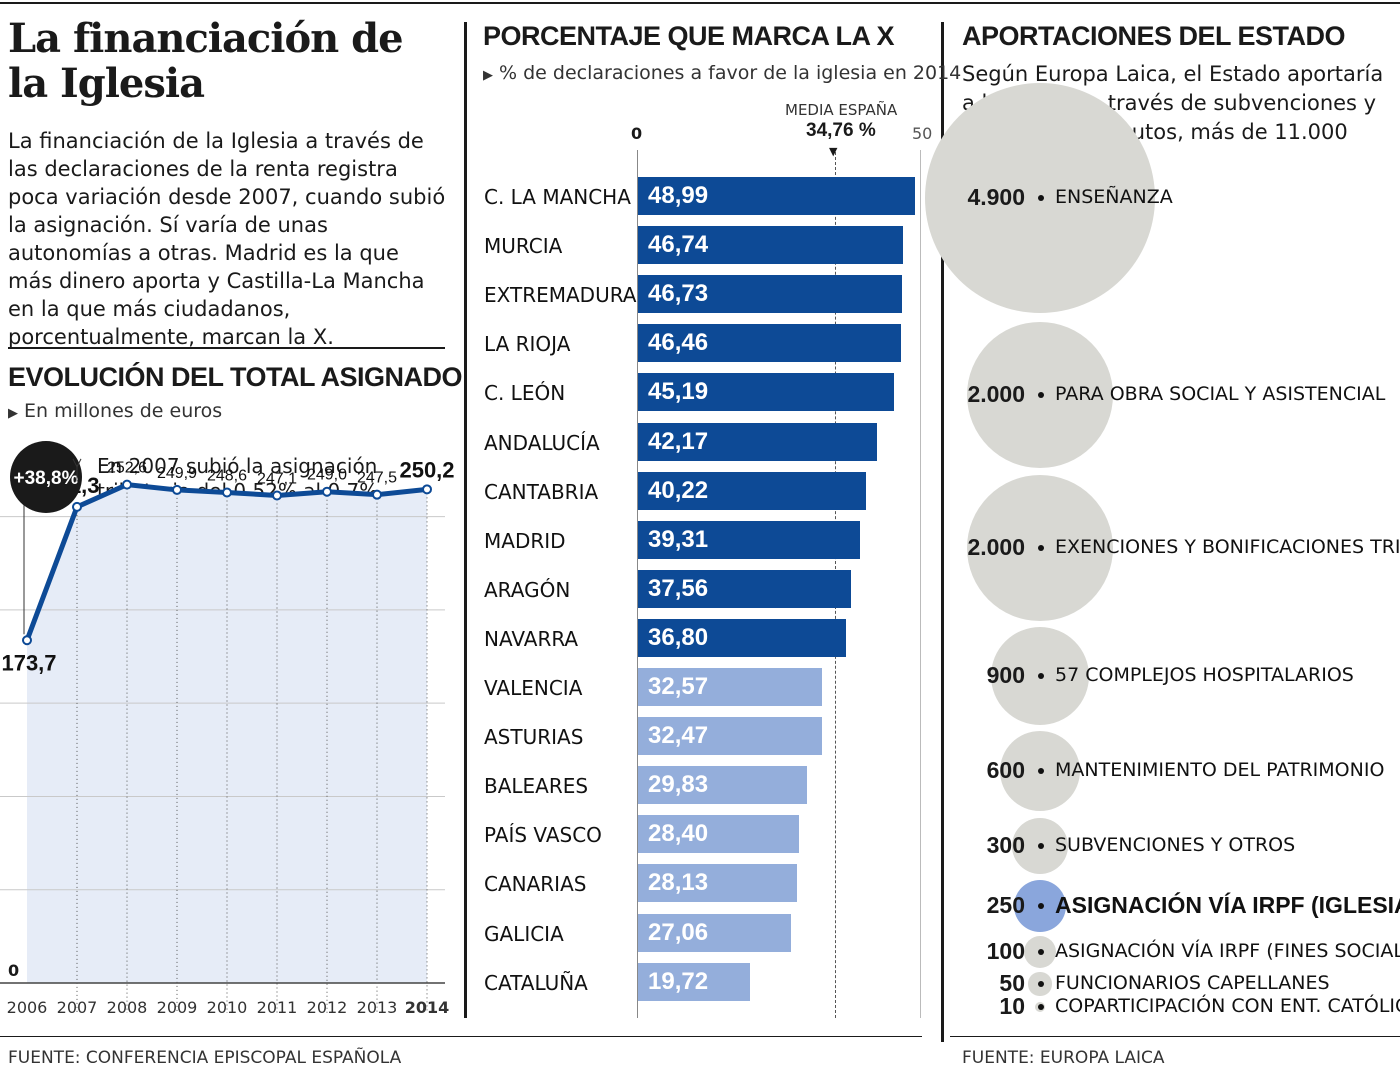 This screenshot has width=1400, height=1068. Describe the element at coordinates (536, 786) in the screenshot. I see `region-label: BALEARES` at that location.